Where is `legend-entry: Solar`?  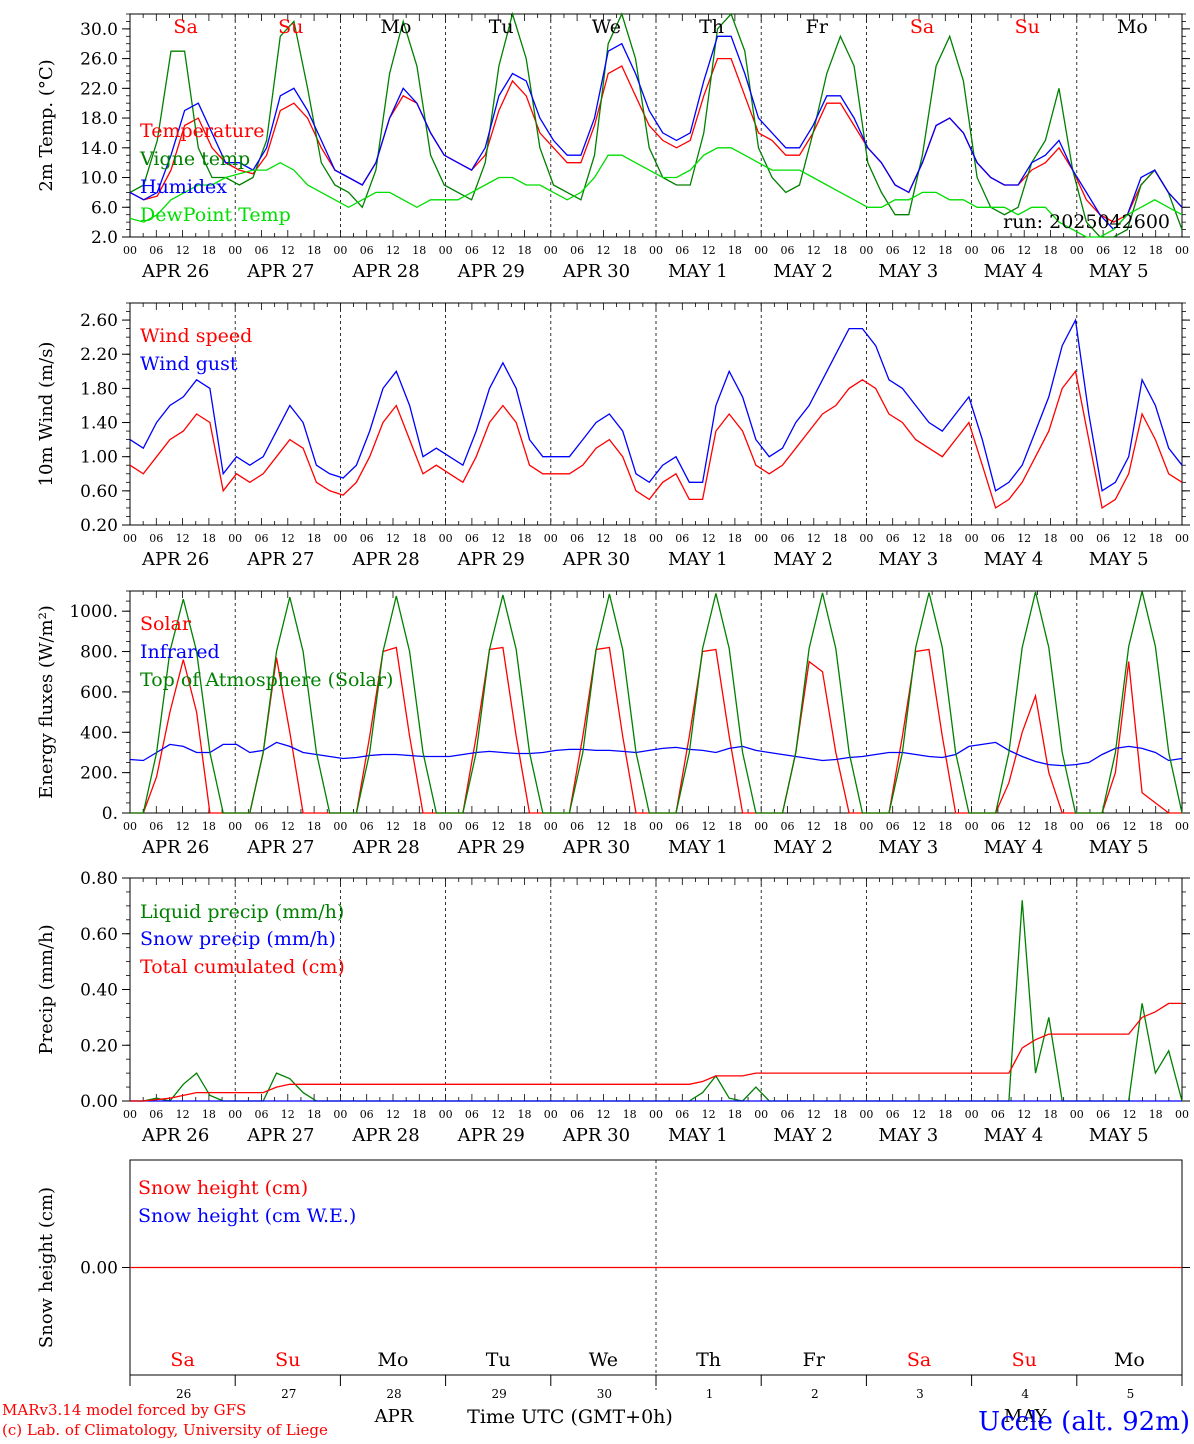 legend-entry: Solar is located at coordinates (166, 624).